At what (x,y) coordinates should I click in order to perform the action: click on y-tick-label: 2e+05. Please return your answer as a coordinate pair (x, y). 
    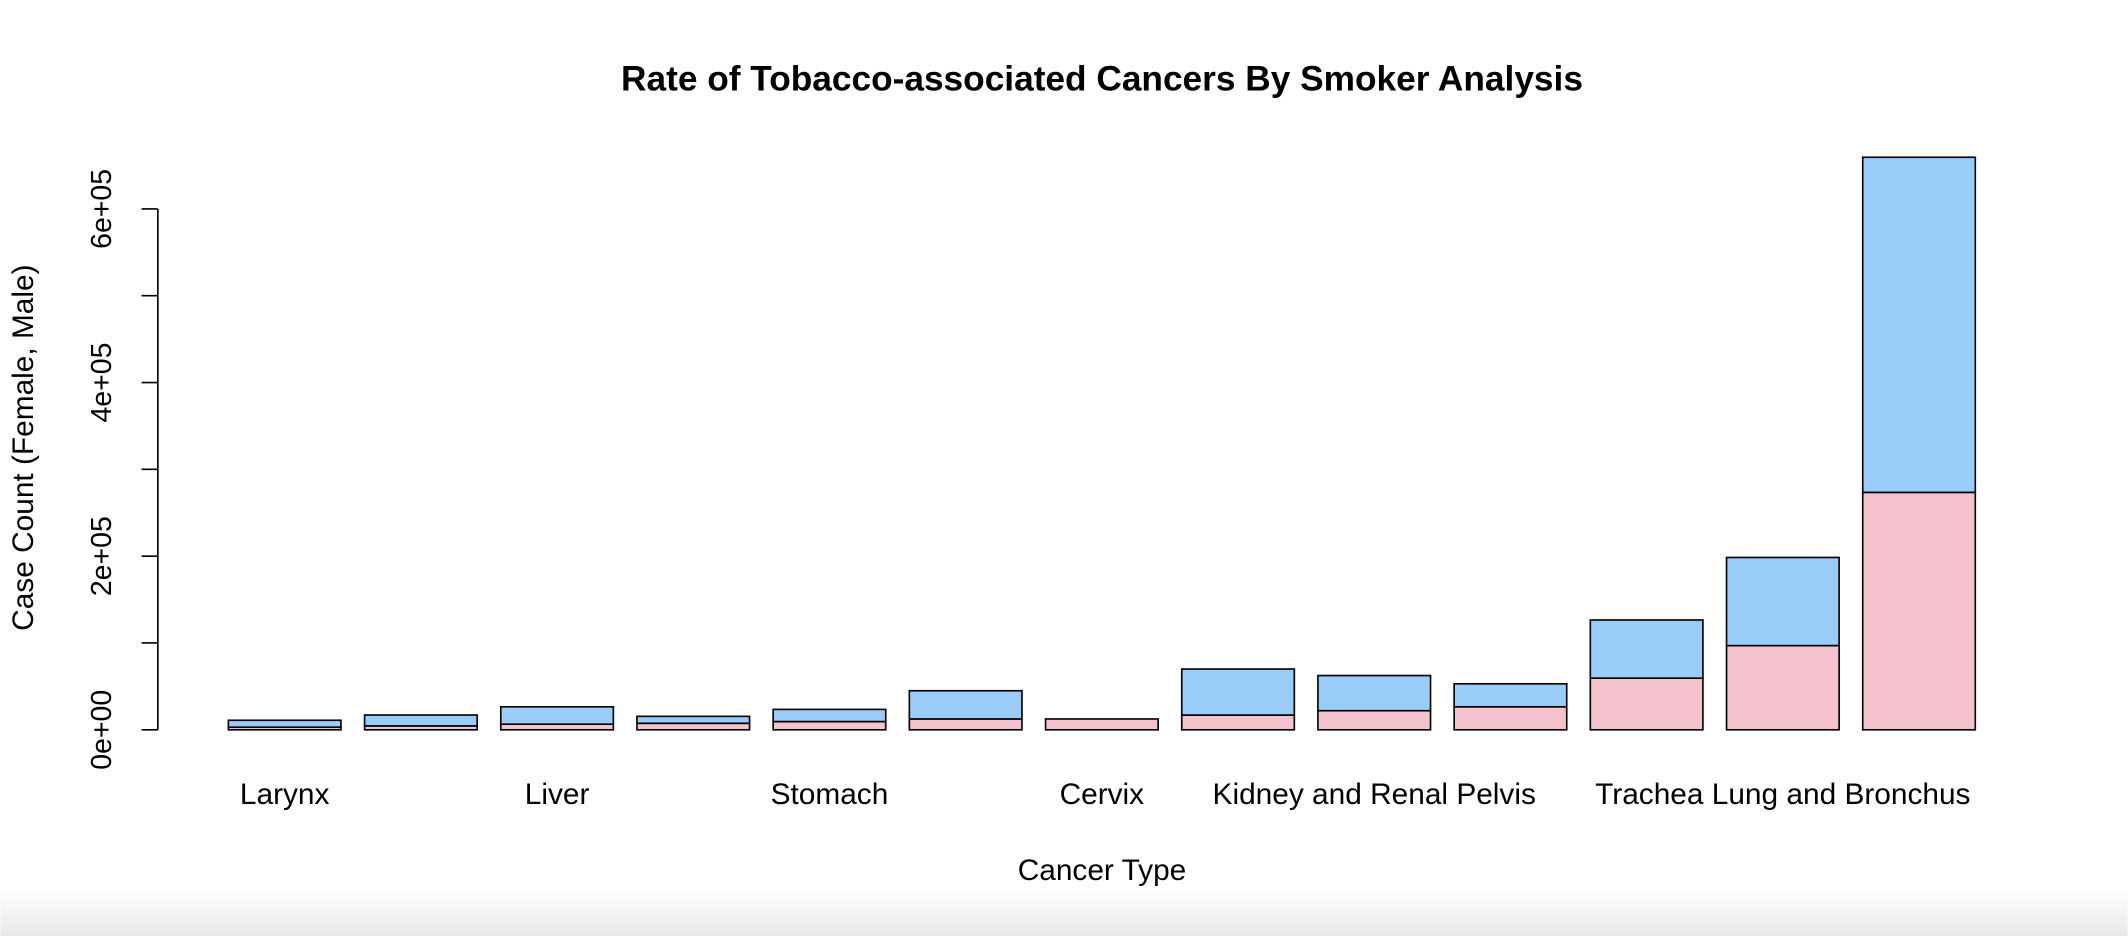
    Looking at the image, I should click on (102, 556).